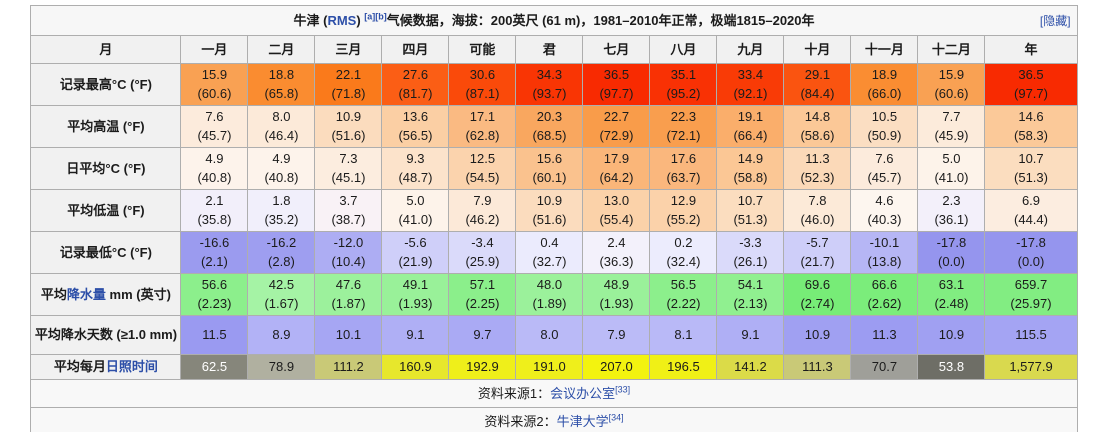 This screenshot has height=432, width=1108. What do you see at coordinates (214, 74) in the screenshot?
I see `cell-value: 15.9` at bounding box center [214, 74].